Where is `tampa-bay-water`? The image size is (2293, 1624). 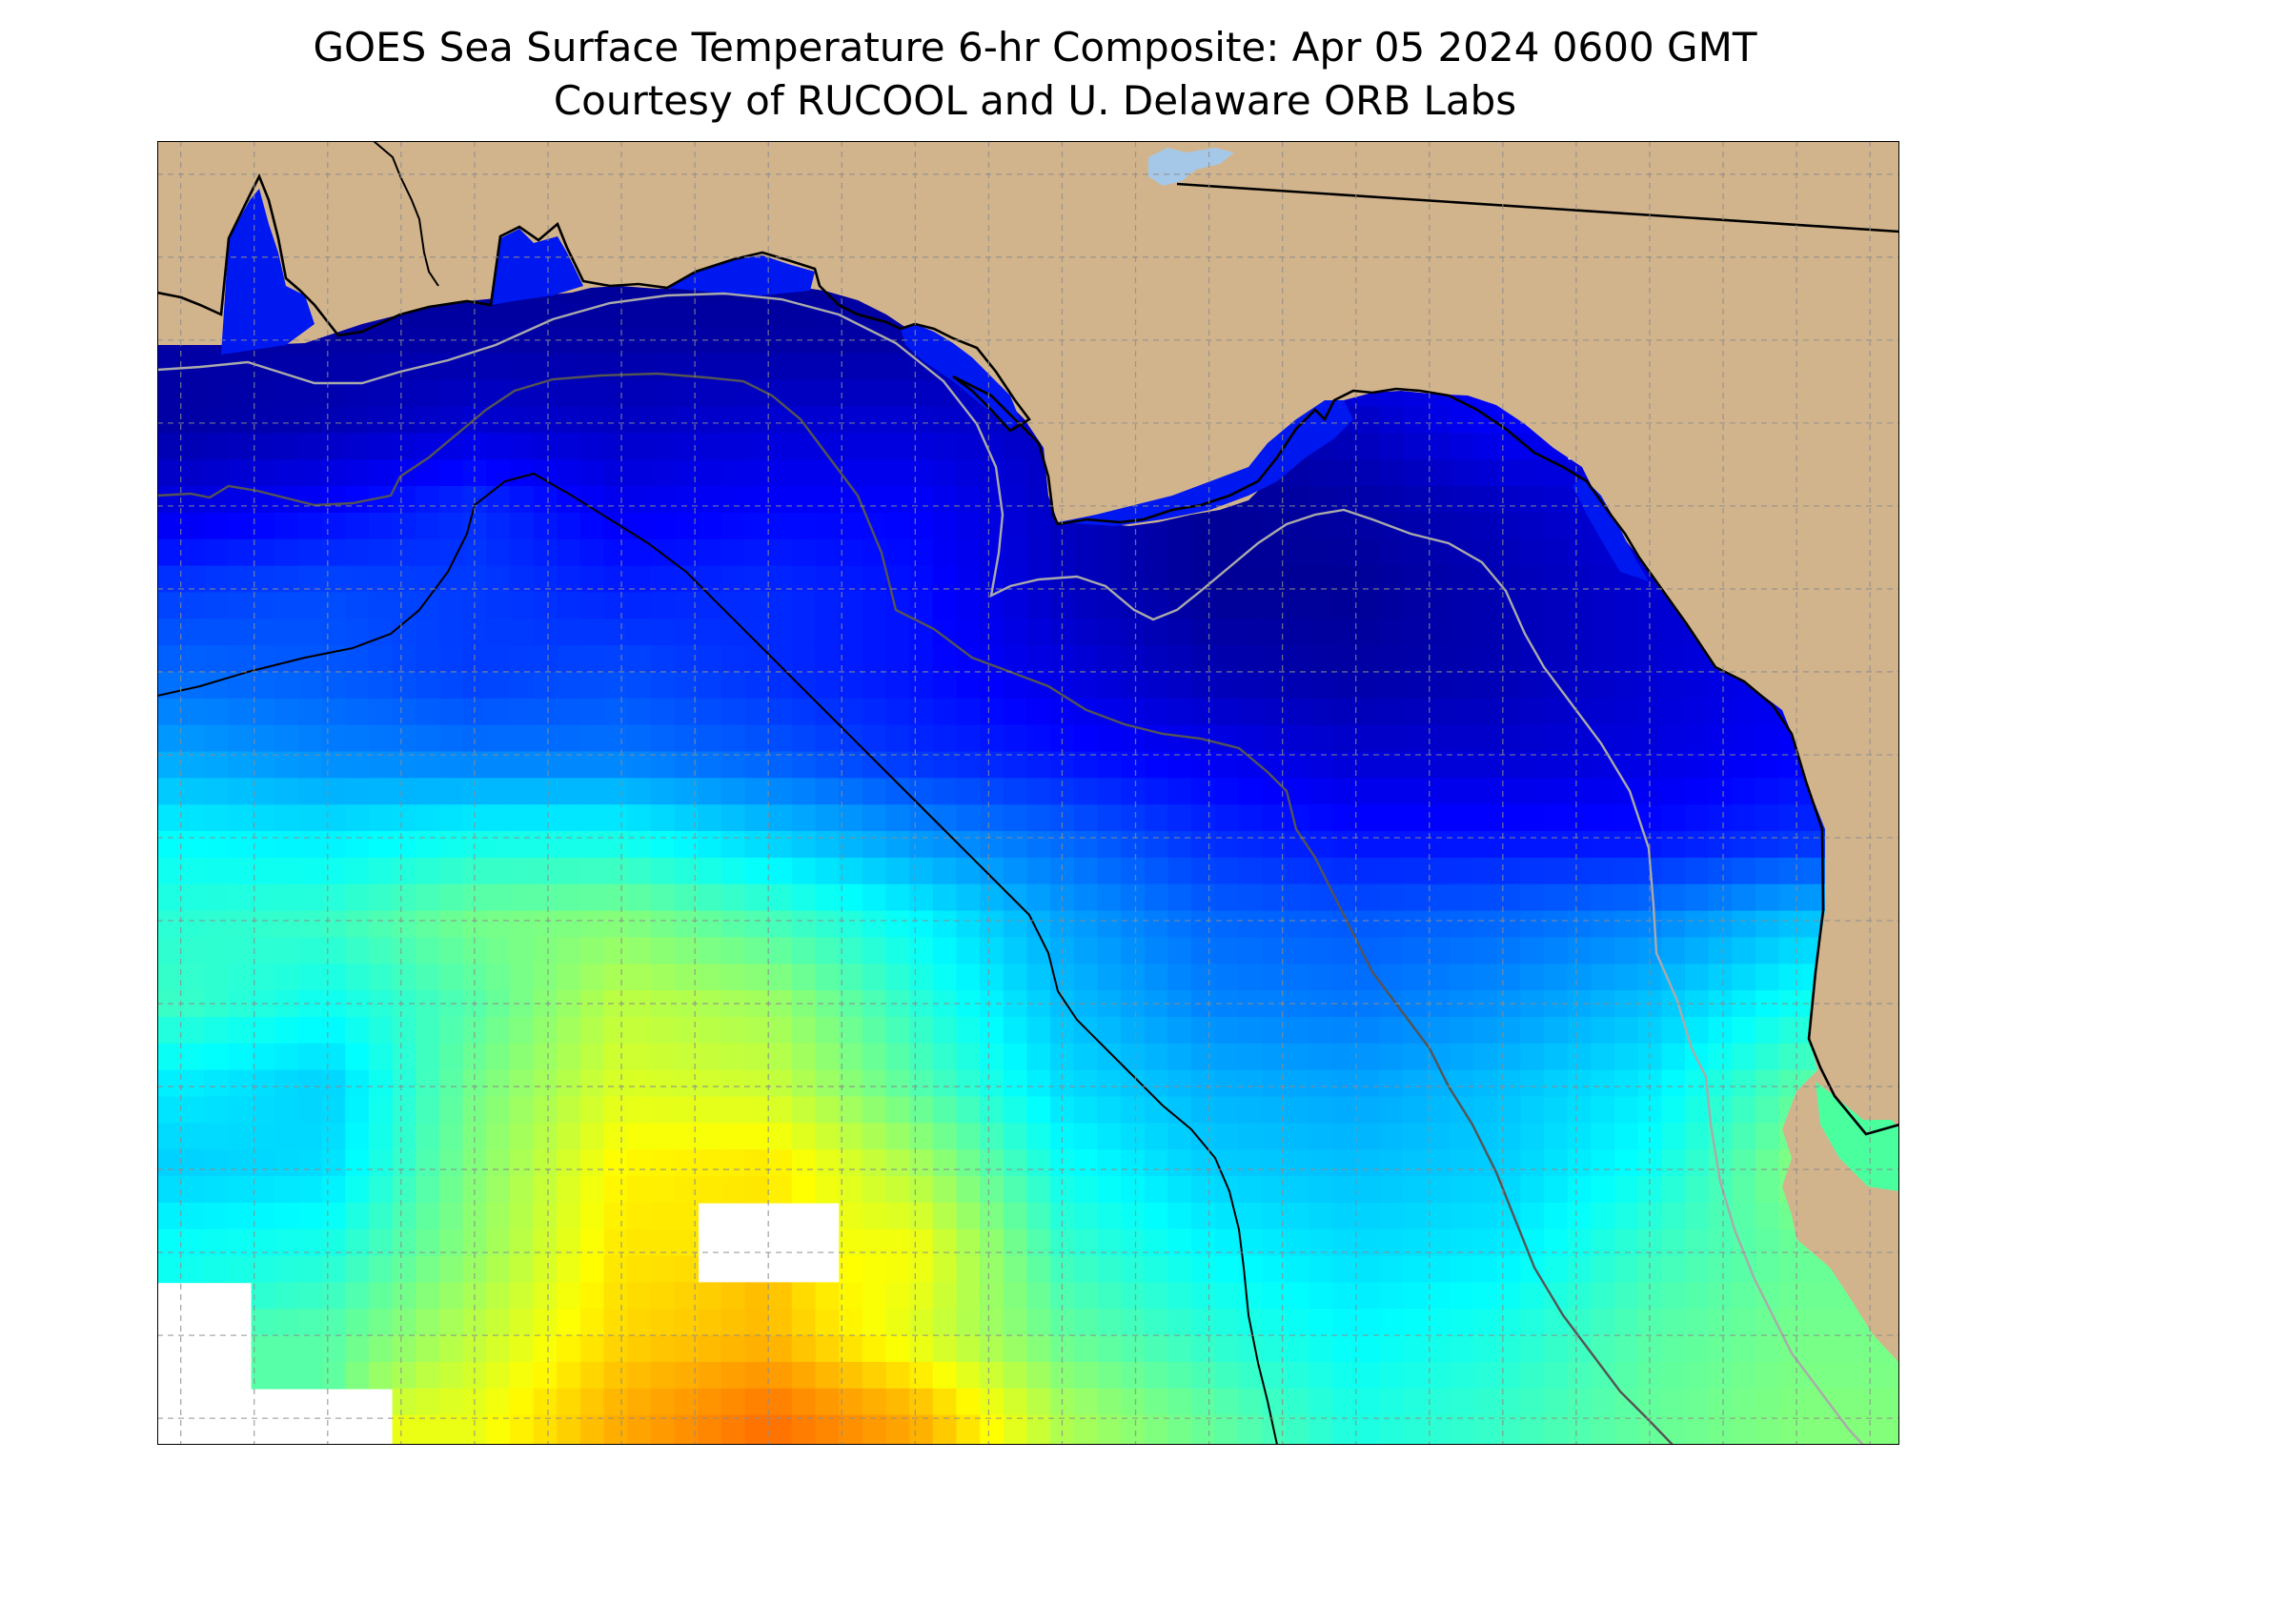
tampa-bay-water is located at coordinates (1858, 1136).